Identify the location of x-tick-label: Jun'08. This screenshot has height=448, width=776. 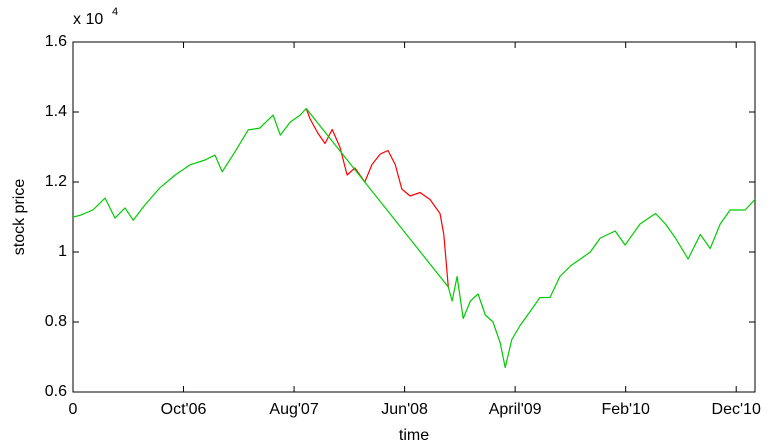
(404, 409).